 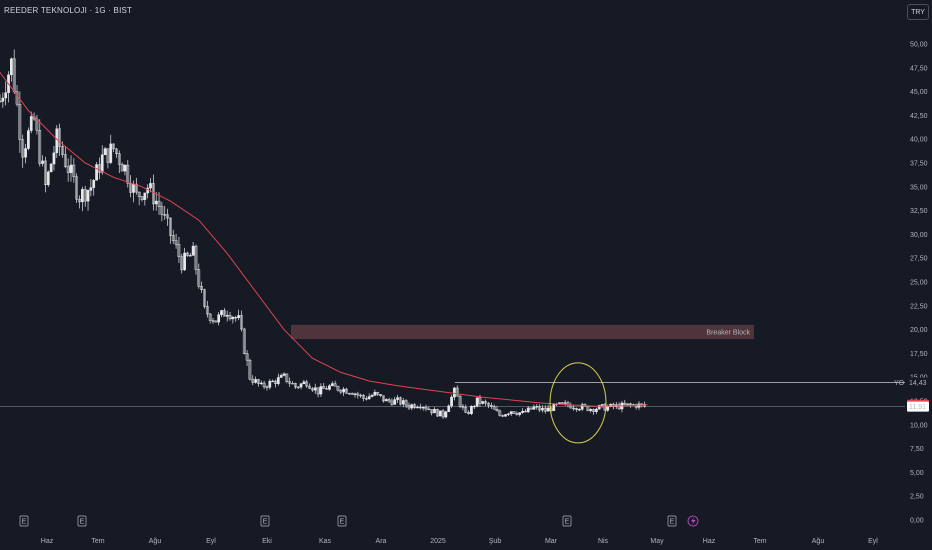 I want to click on last-price-badge-bg, so click(x=918, y=406).